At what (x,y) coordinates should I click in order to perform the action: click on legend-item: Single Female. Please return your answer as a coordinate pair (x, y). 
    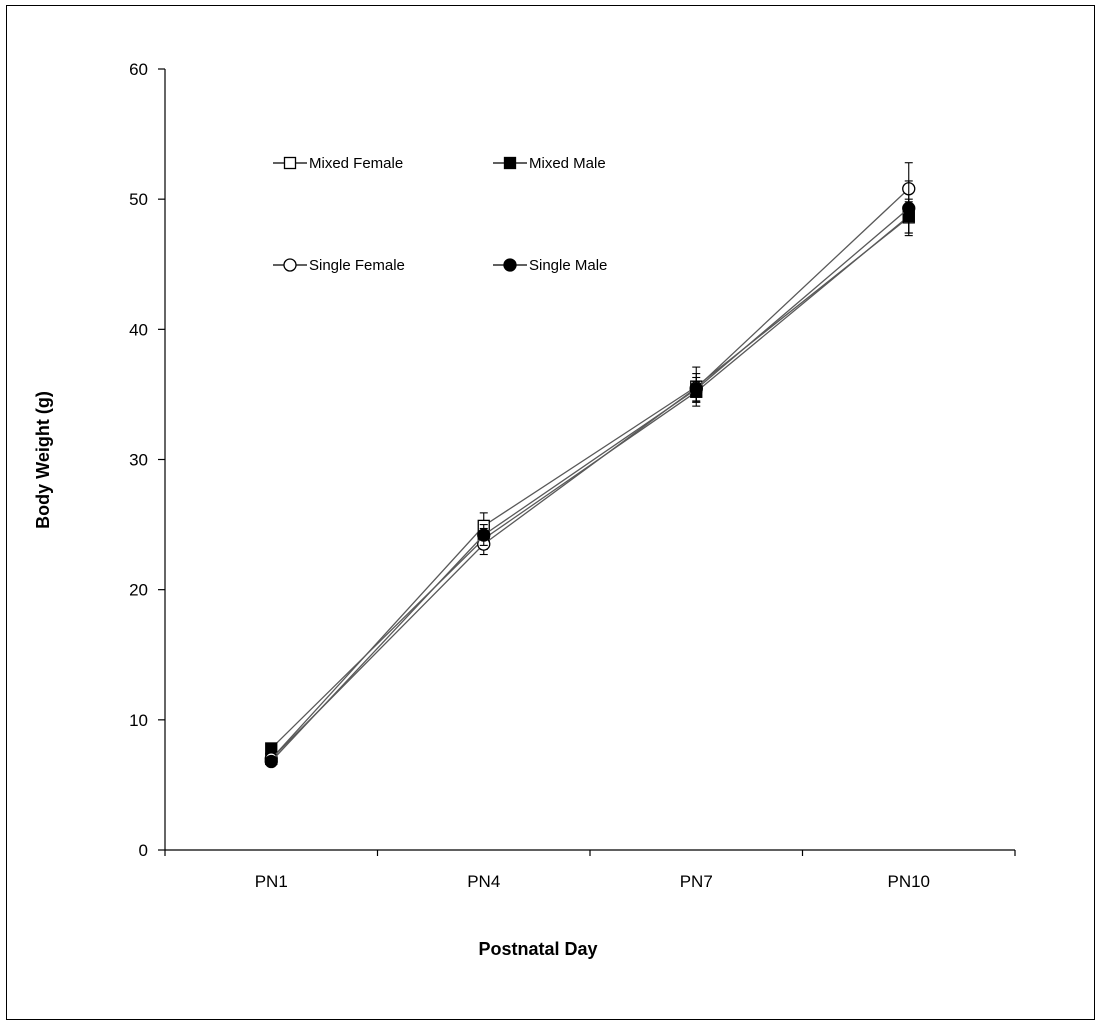
    Looking at the image, I should click on (339, 265).